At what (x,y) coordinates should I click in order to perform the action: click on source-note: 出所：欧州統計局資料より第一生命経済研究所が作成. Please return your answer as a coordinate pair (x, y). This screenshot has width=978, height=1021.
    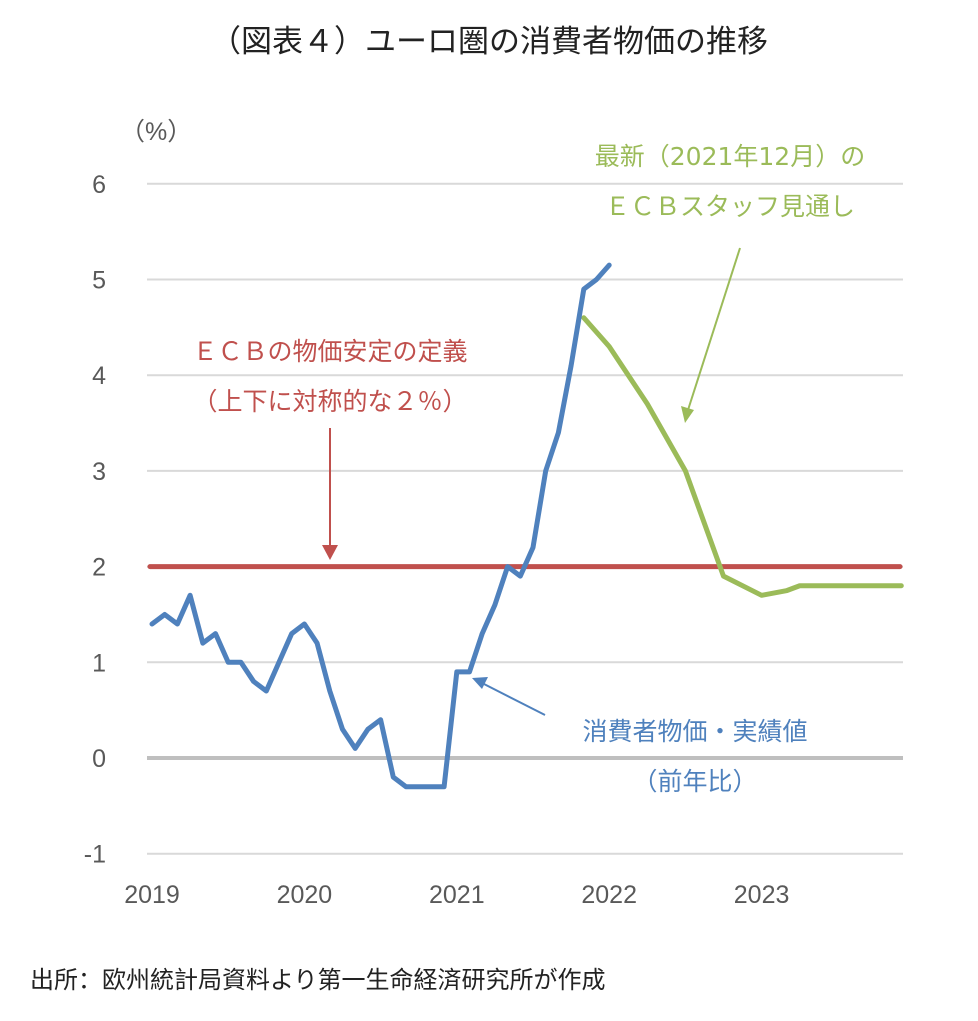
    Looking at the image, I should click on (318, 980).